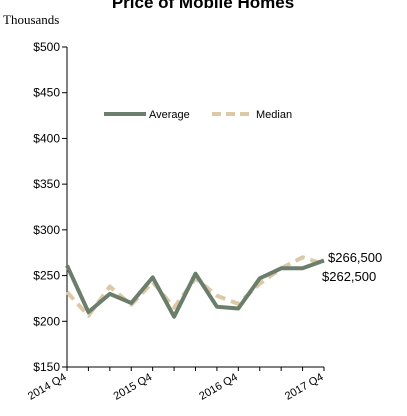 The width and height of the screenshot is (407, 416). What do you see at coordinates (46, 47) in the screenshot?
I see `y-tick-label: $500` at bounding box center [46, 47].